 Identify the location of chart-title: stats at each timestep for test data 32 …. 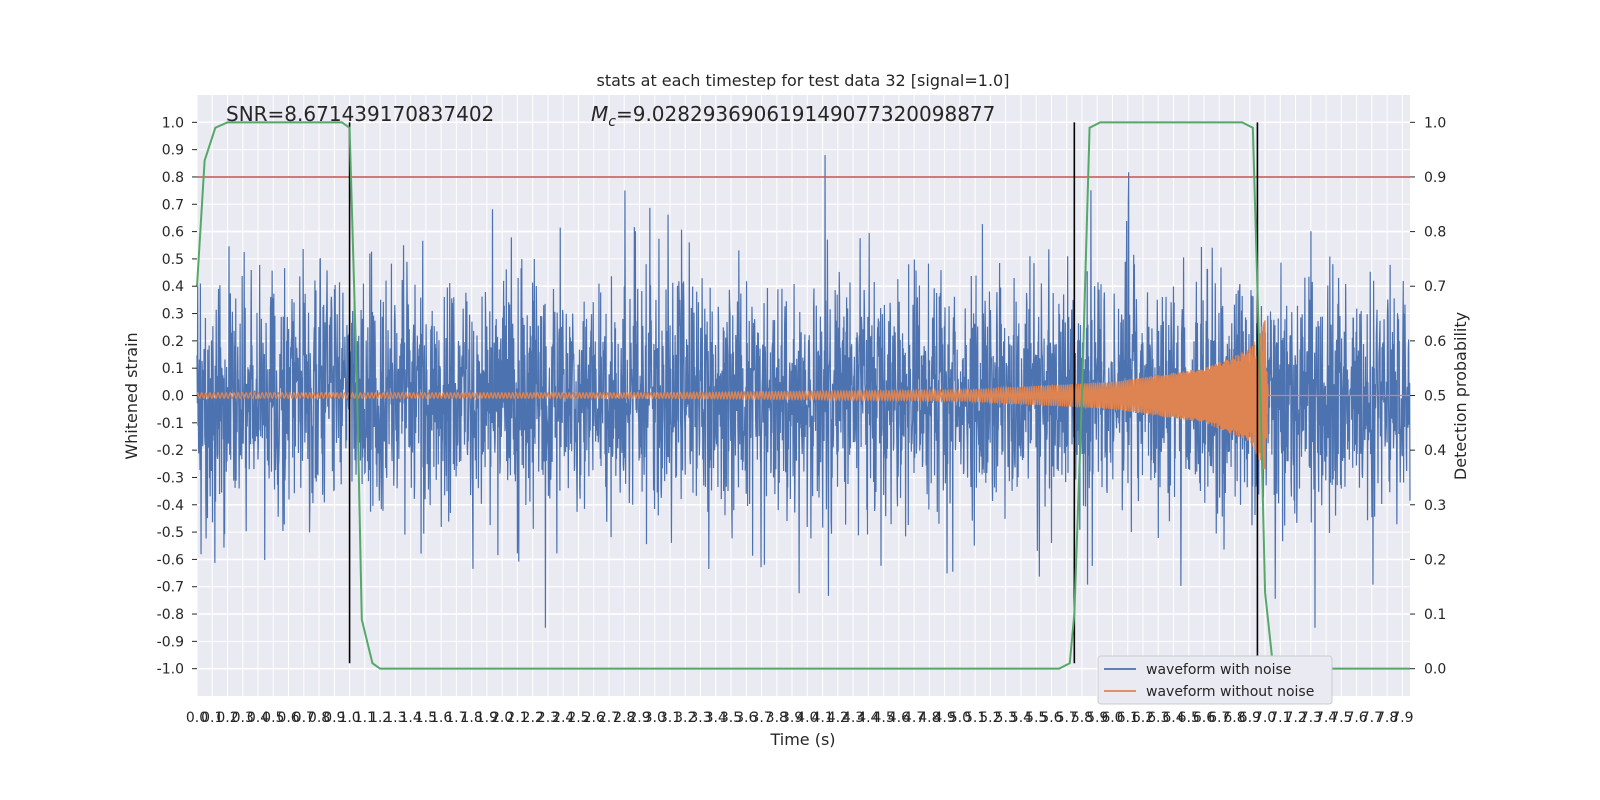
(803, 80).